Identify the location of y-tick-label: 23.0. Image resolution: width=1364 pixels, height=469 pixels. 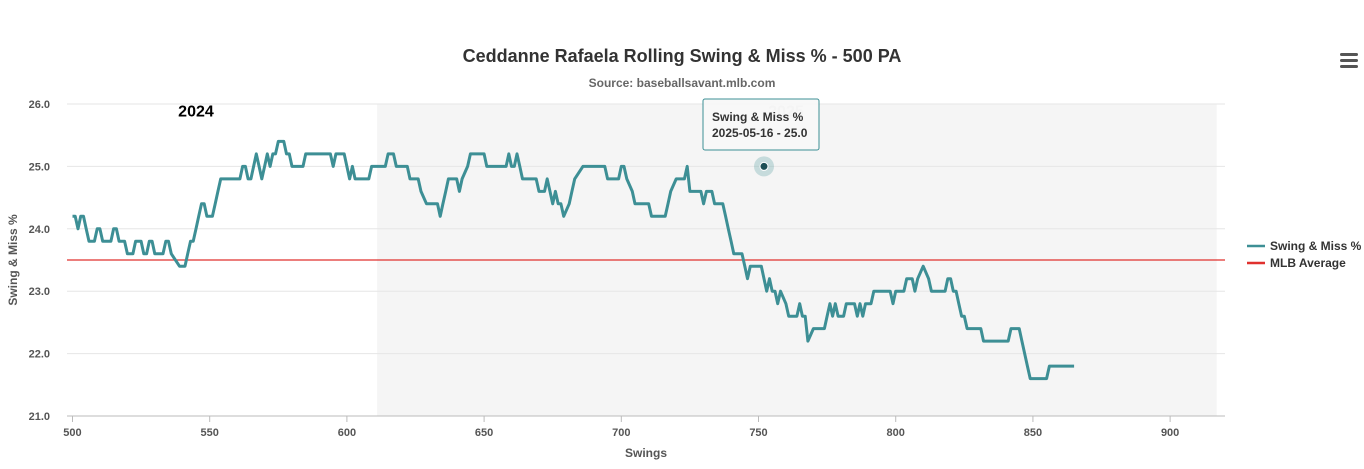
(39, 292).